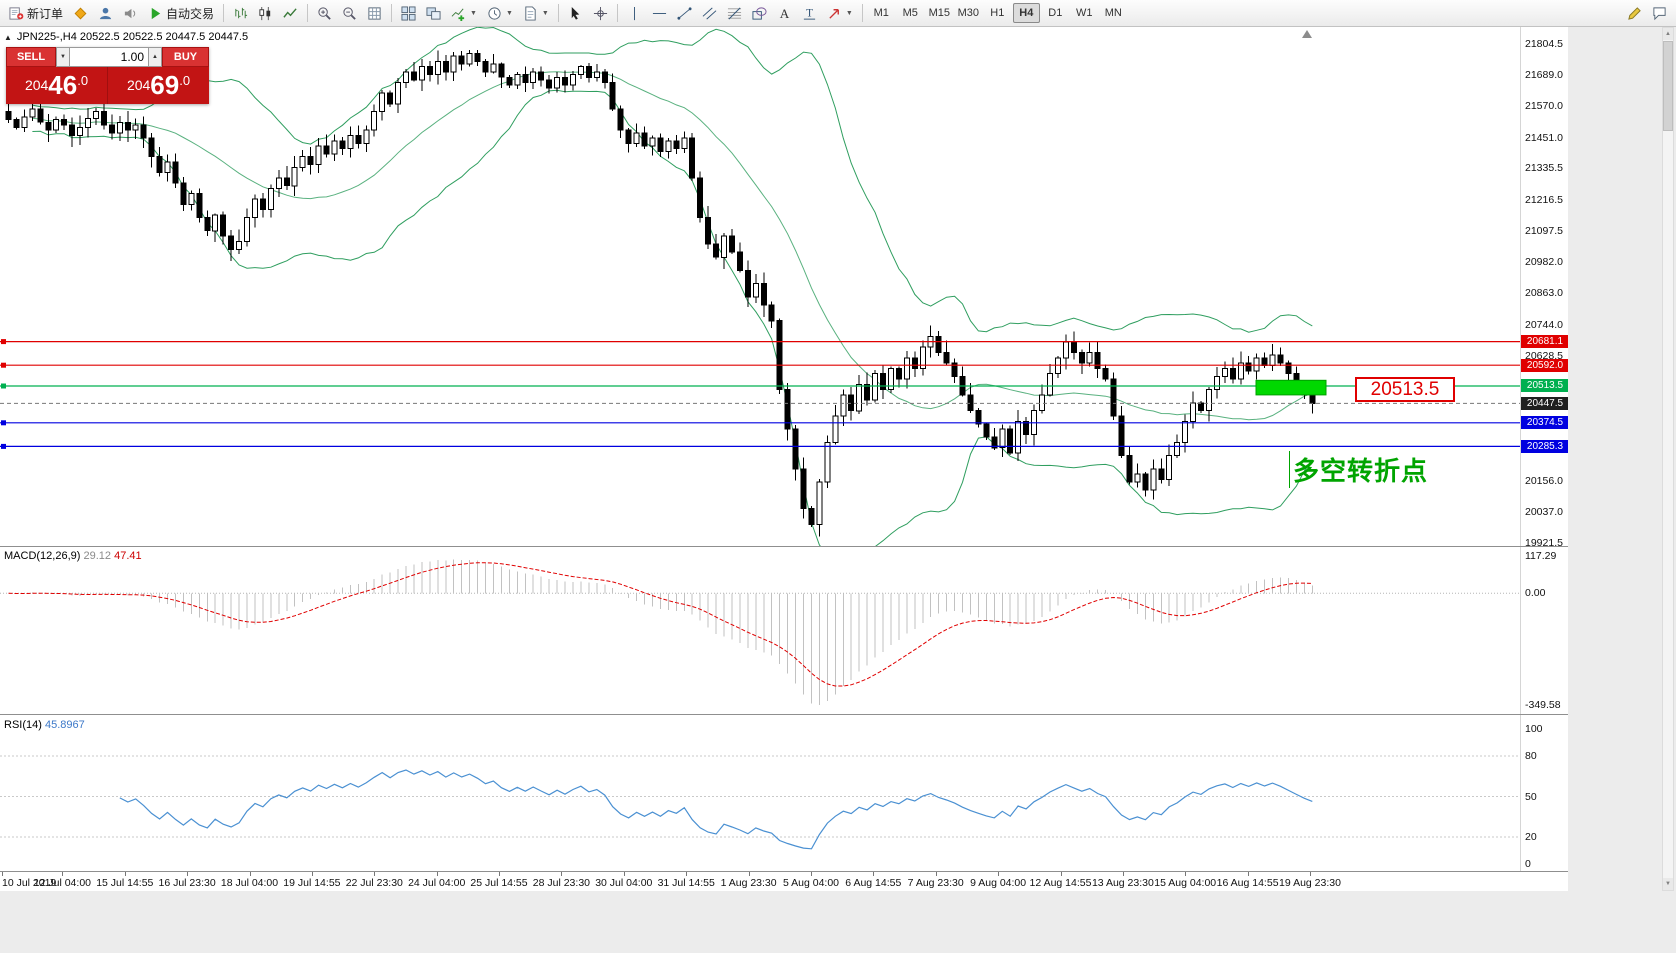 The width and height of the screenshot is (1676, 953). Describe the element at coordinates (1634, 13) in the screenshot. I see `edit-button` at that location.